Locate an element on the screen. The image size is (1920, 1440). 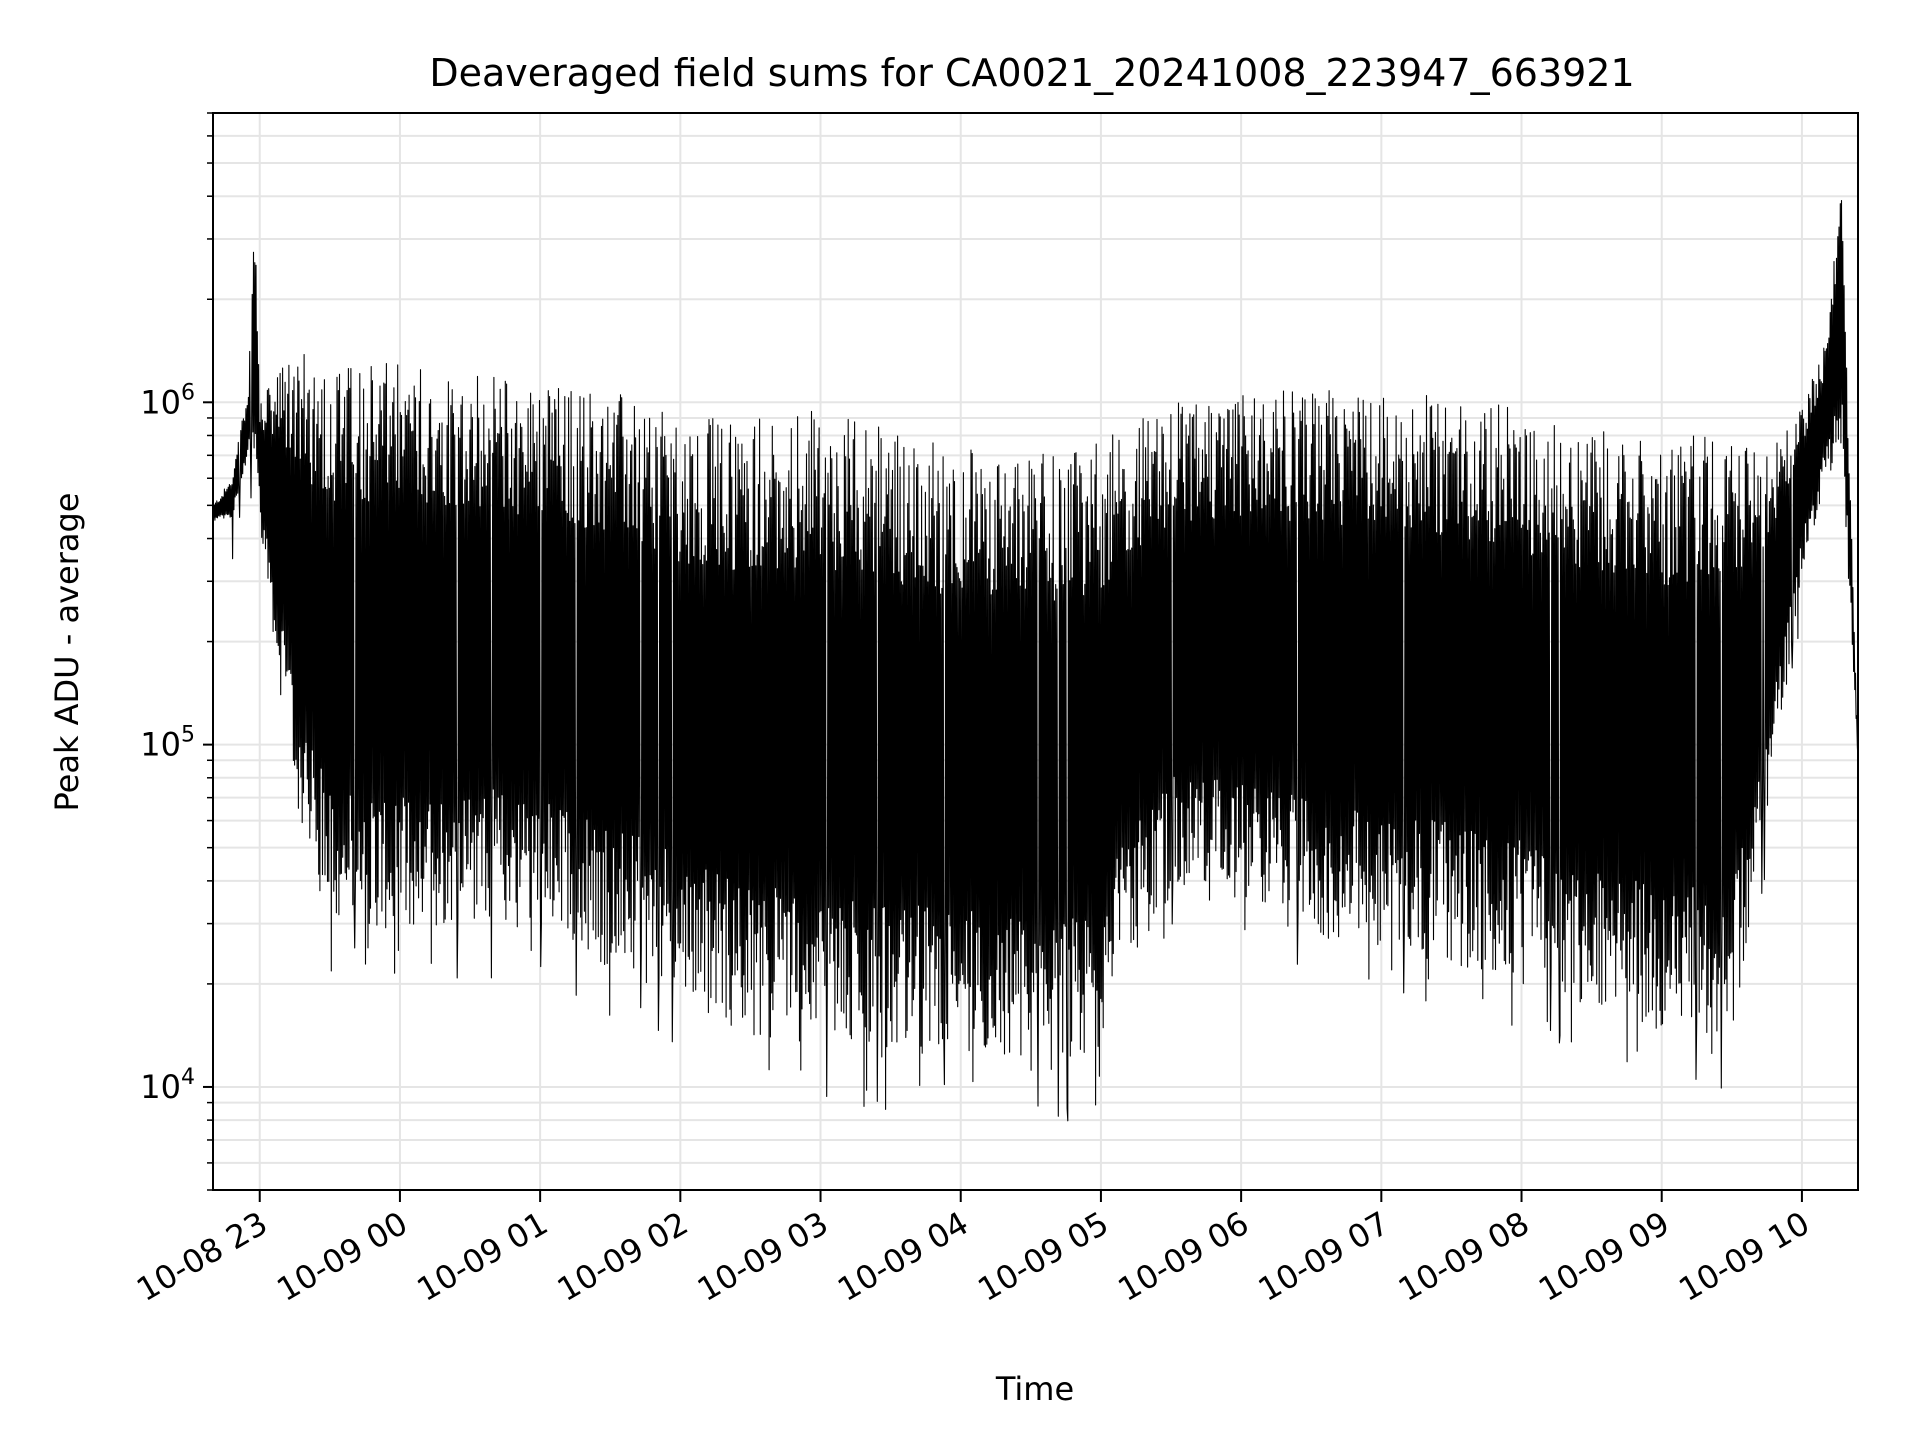
x-tick-label: 10-09 10 is located at coordinates (1744, 1256).